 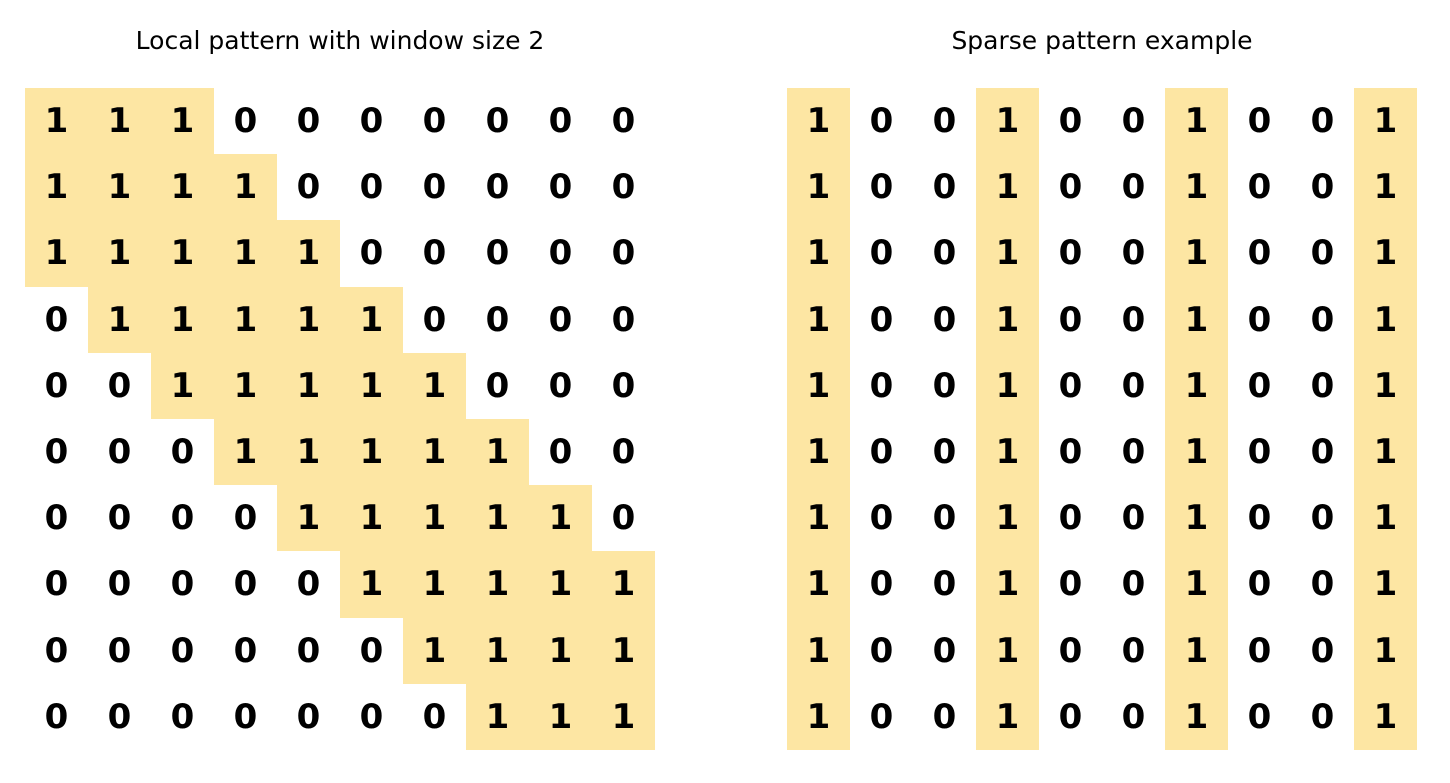 I want to click on sparse-matrix-cell-r3-c9: 1, so click(x=1385, y=319).